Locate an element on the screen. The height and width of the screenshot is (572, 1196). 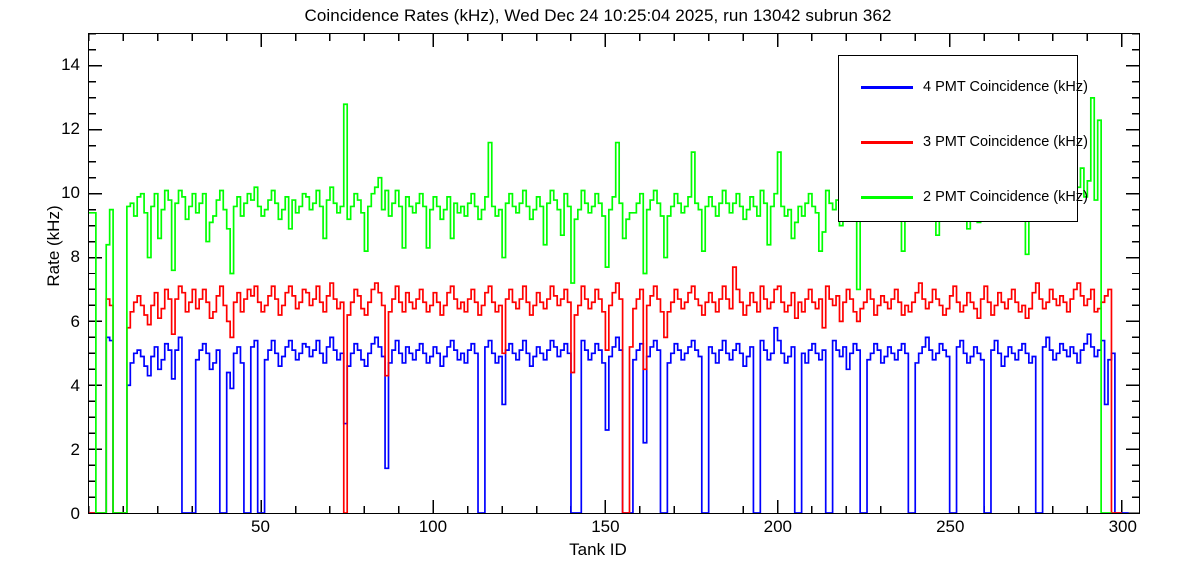
x-tick-label: 200 is located at coordinates (778, 526).